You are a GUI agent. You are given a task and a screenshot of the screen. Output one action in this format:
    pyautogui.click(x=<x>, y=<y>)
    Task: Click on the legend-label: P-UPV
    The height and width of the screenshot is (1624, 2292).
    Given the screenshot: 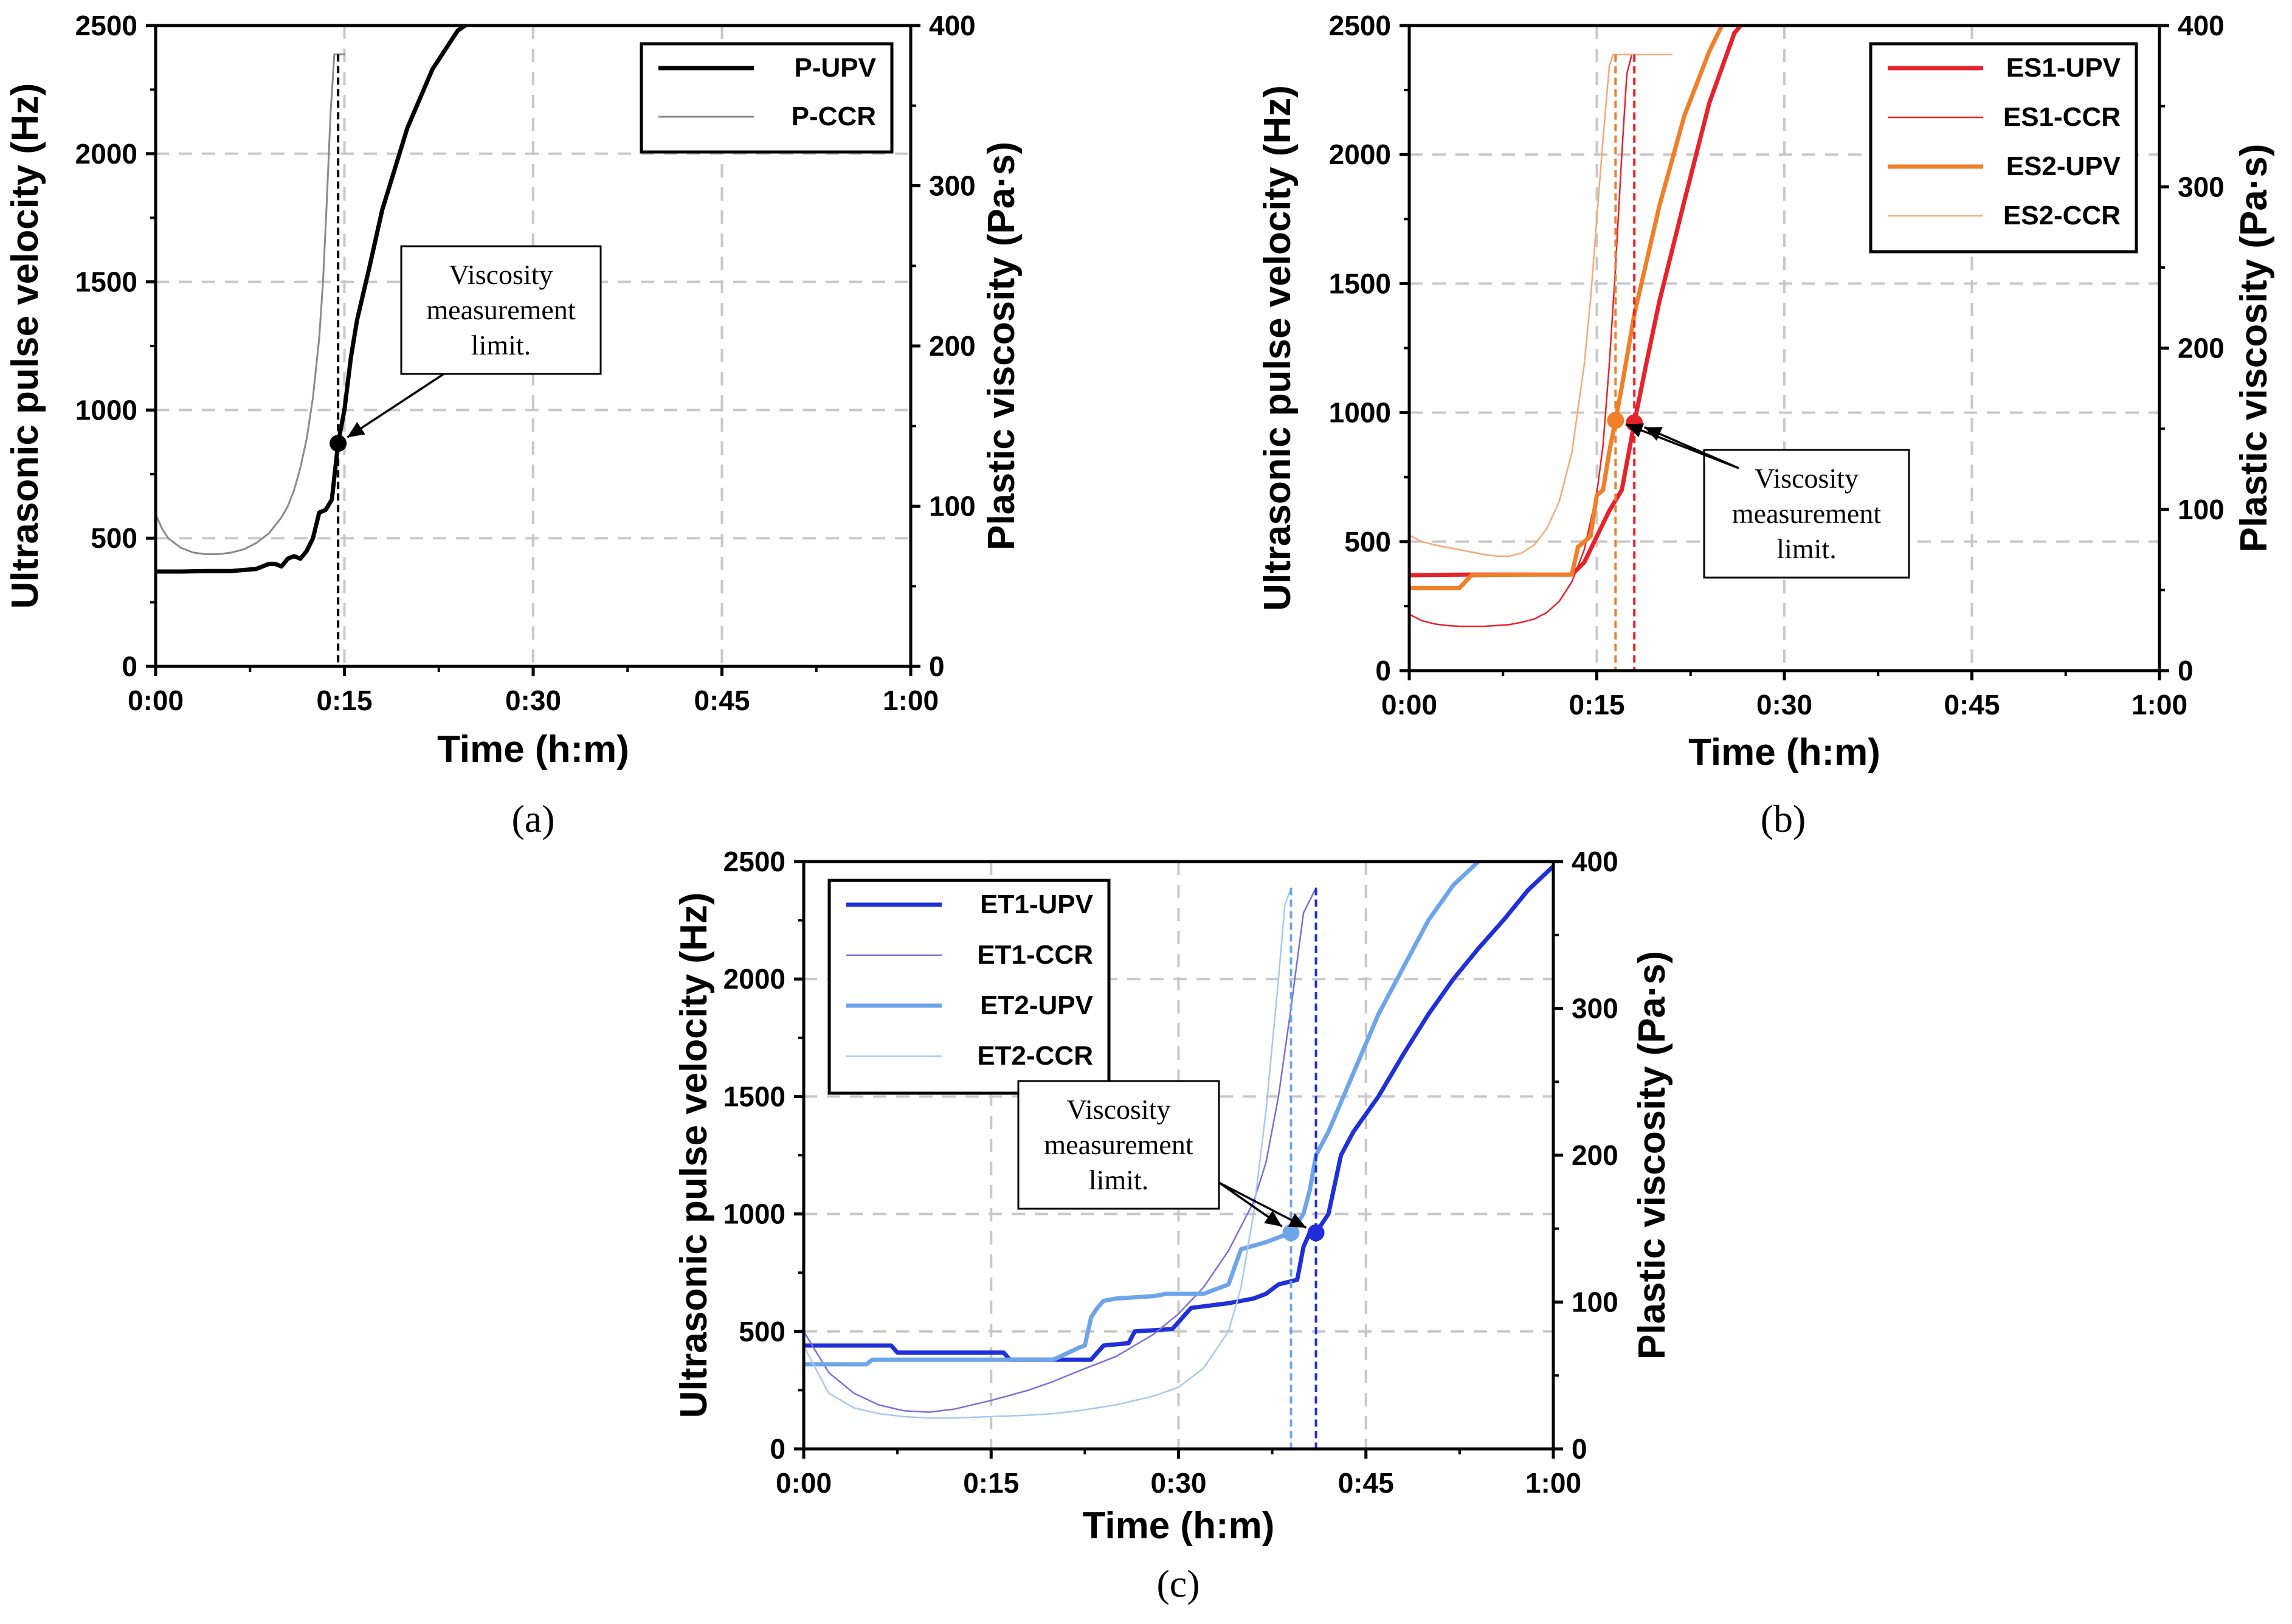 What is the action you would take?
    pyautogui.click(x=836, y=68)
    